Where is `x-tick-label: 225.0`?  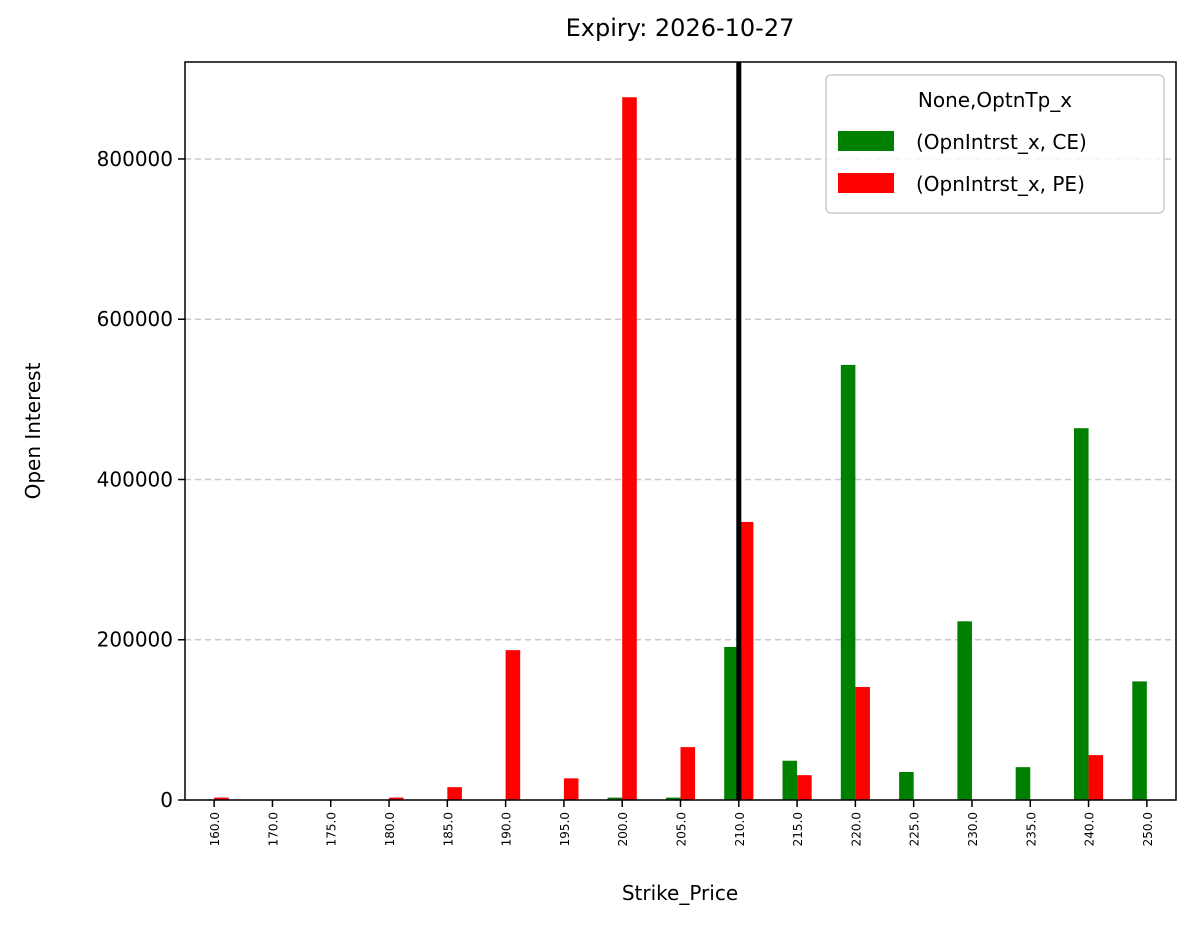
x-tick-label: 225.0 is located at coordinates (915, 829).